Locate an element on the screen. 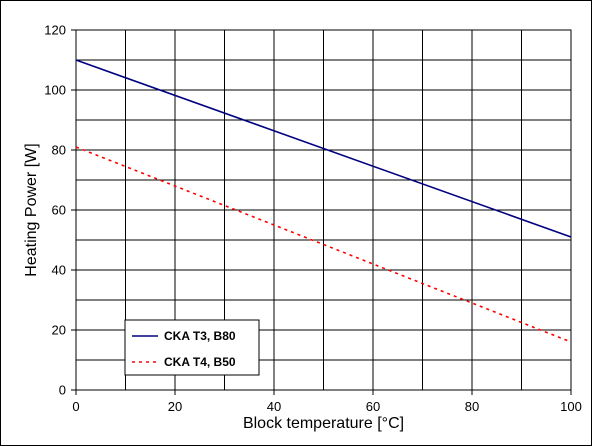 The image size is (592, 446). y-axis-title: Heating Power [W] is located at coordinates (31, 209).